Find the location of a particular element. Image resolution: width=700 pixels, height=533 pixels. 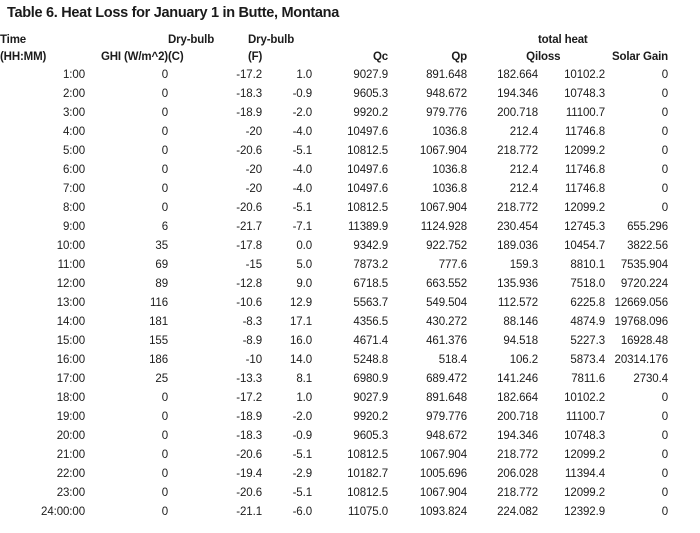

column-header-qp: Qp is located at coordinates (459, 57).